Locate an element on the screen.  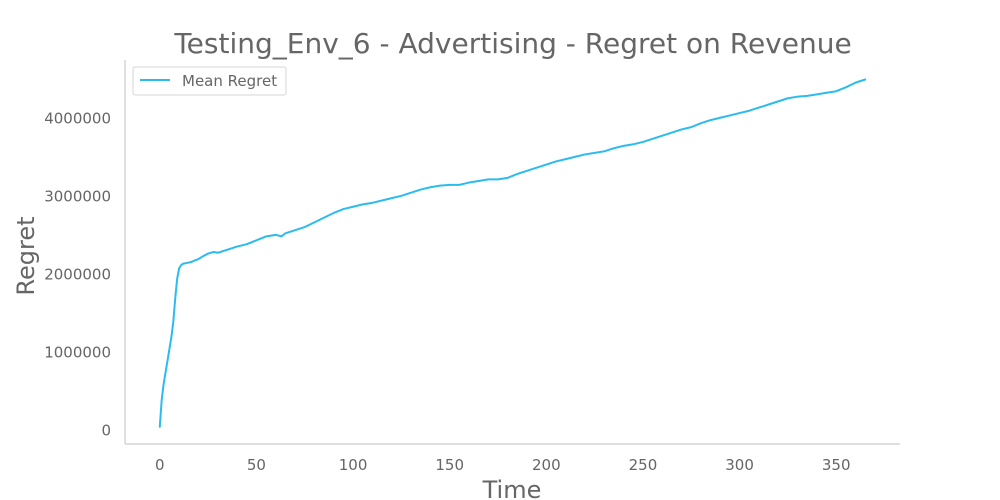
x-tick-label: 250 is located at coordinates (643, 465).